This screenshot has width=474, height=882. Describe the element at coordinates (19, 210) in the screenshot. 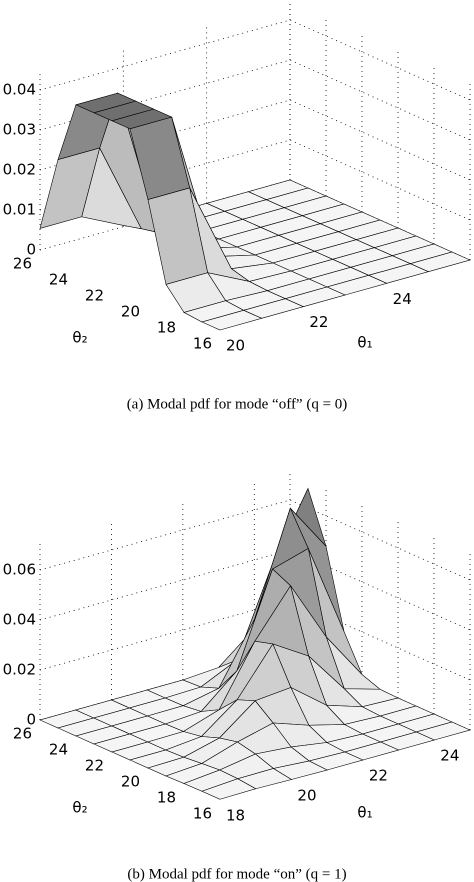

I see `z-tick-label: 0.01` at that location.